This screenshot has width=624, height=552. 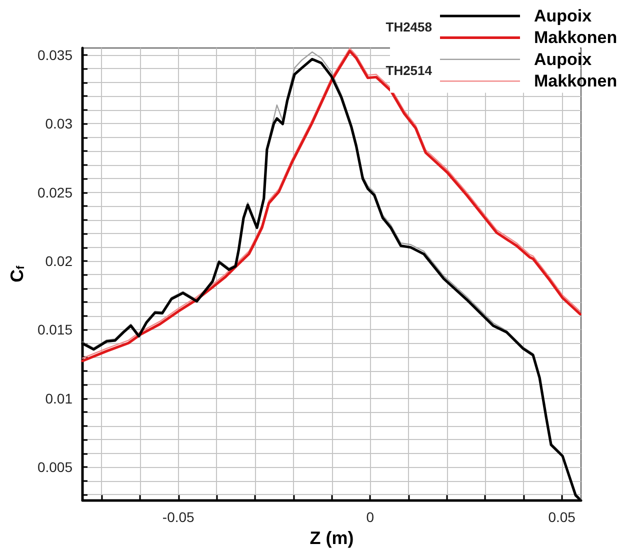 I want to click on y-tick-label: 0.005, so click(x=55, y=467).